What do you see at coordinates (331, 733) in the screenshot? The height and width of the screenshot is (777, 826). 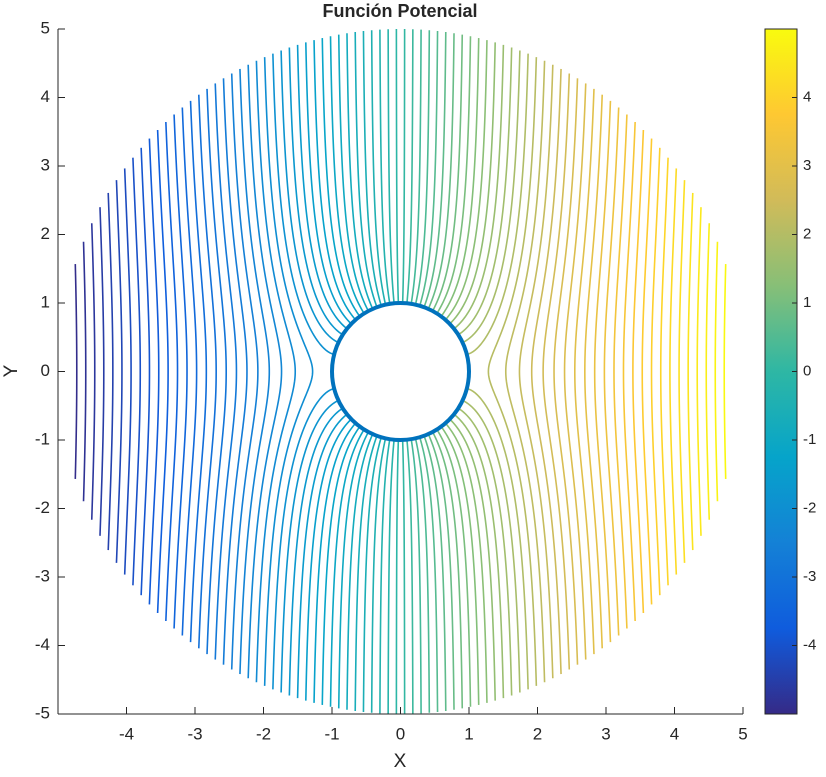 I see `x-tick-label: -1` at bounding box center [331, 733].